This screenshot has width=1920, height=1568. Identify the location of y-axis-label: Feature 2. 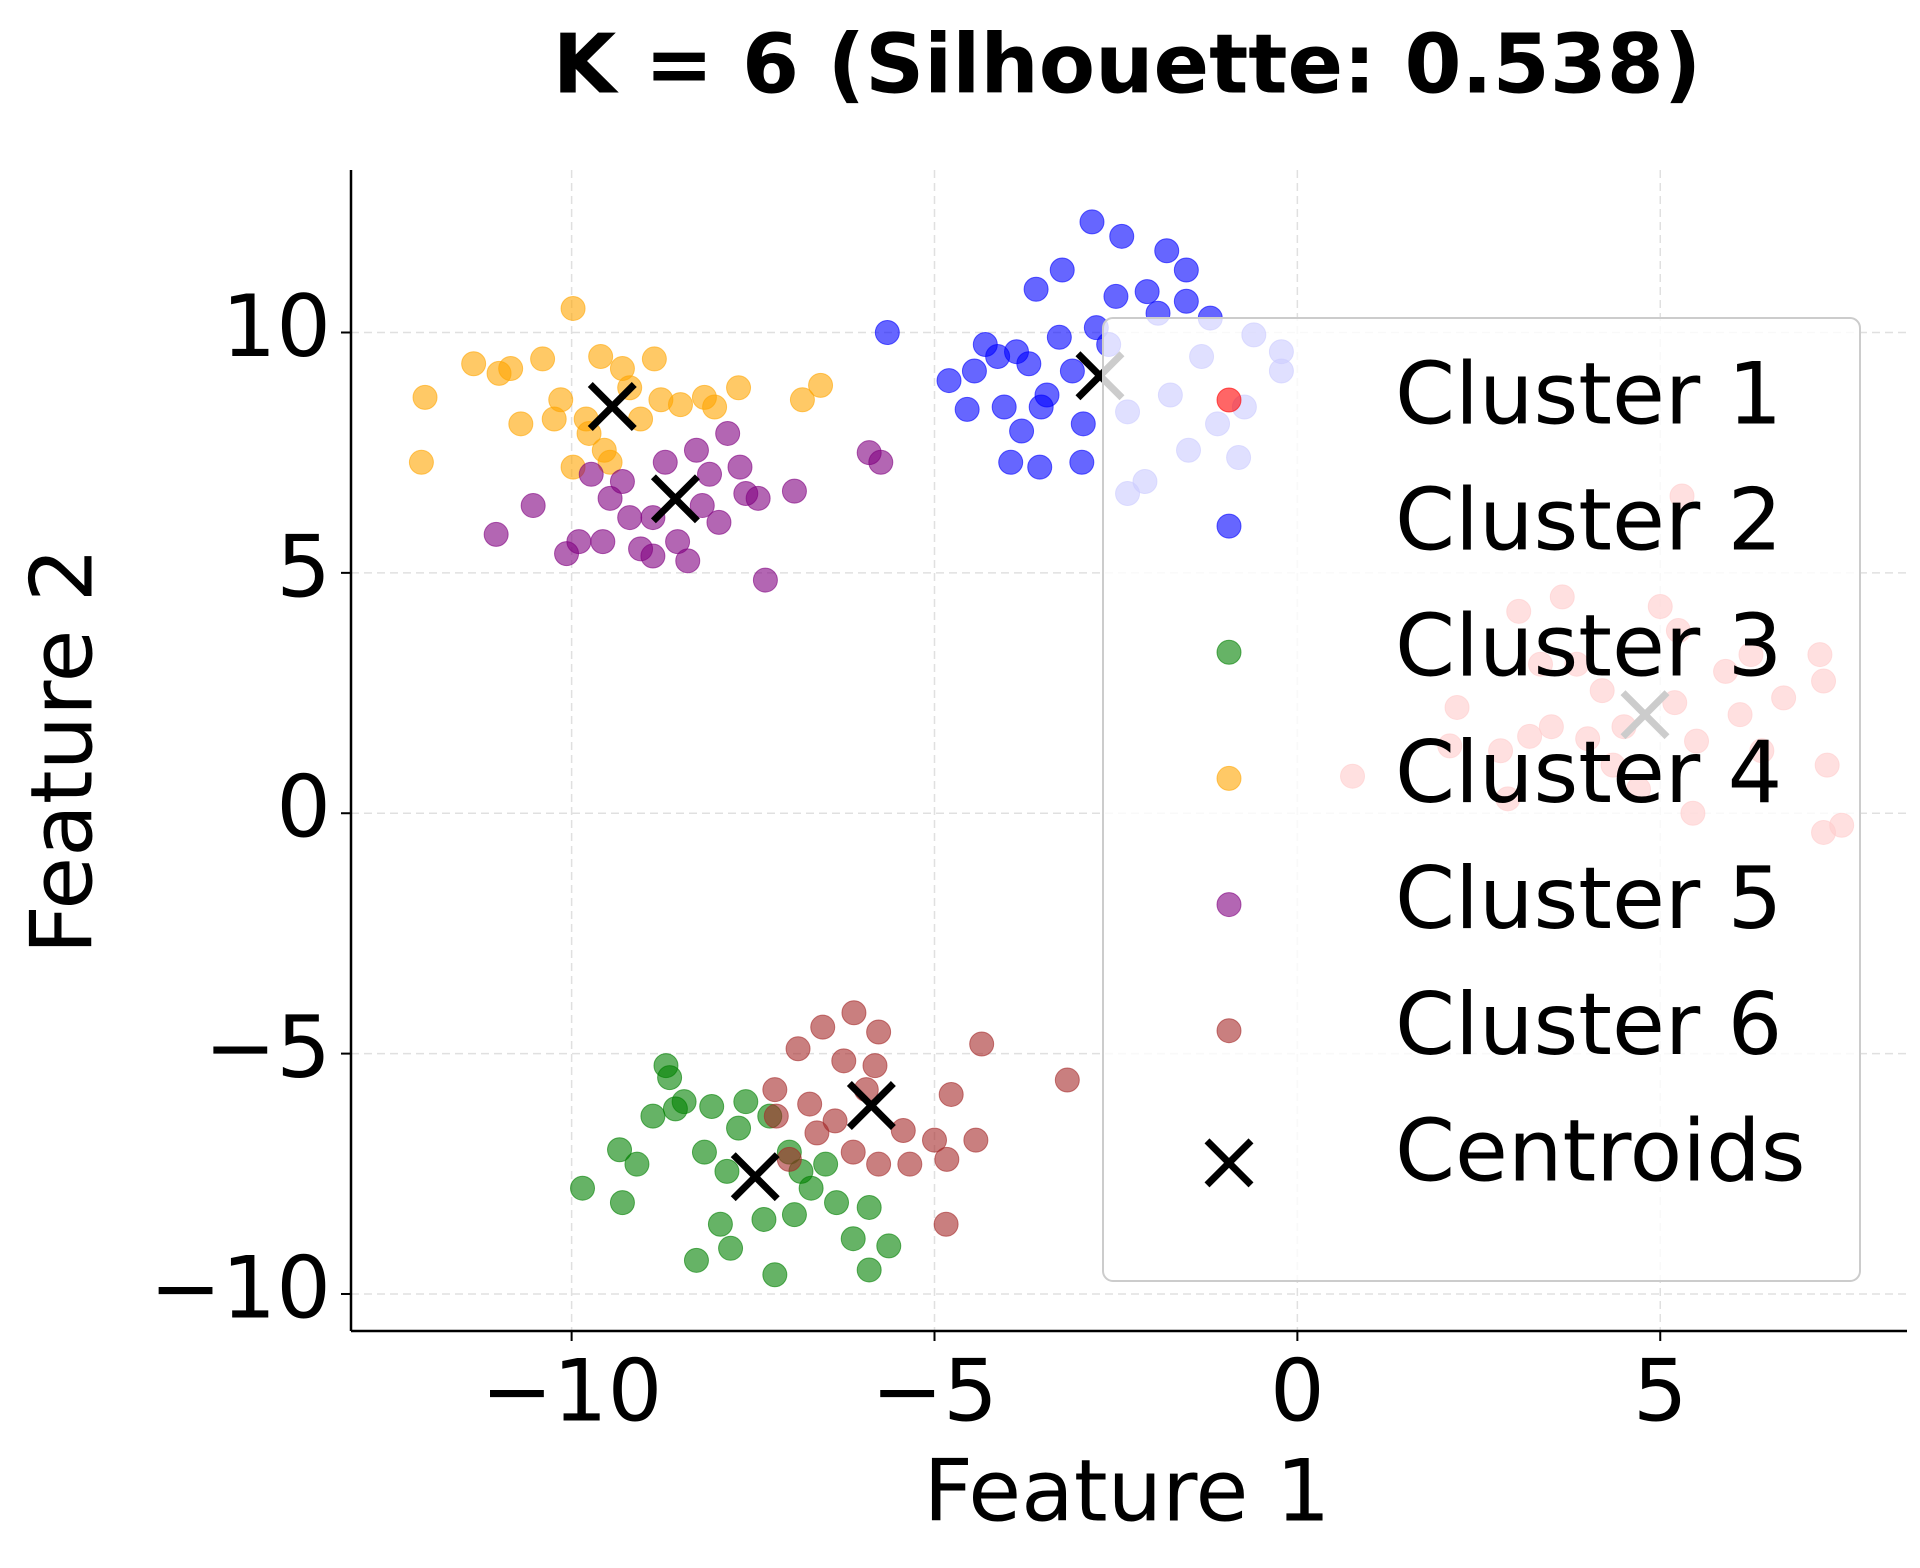
(62, 750).